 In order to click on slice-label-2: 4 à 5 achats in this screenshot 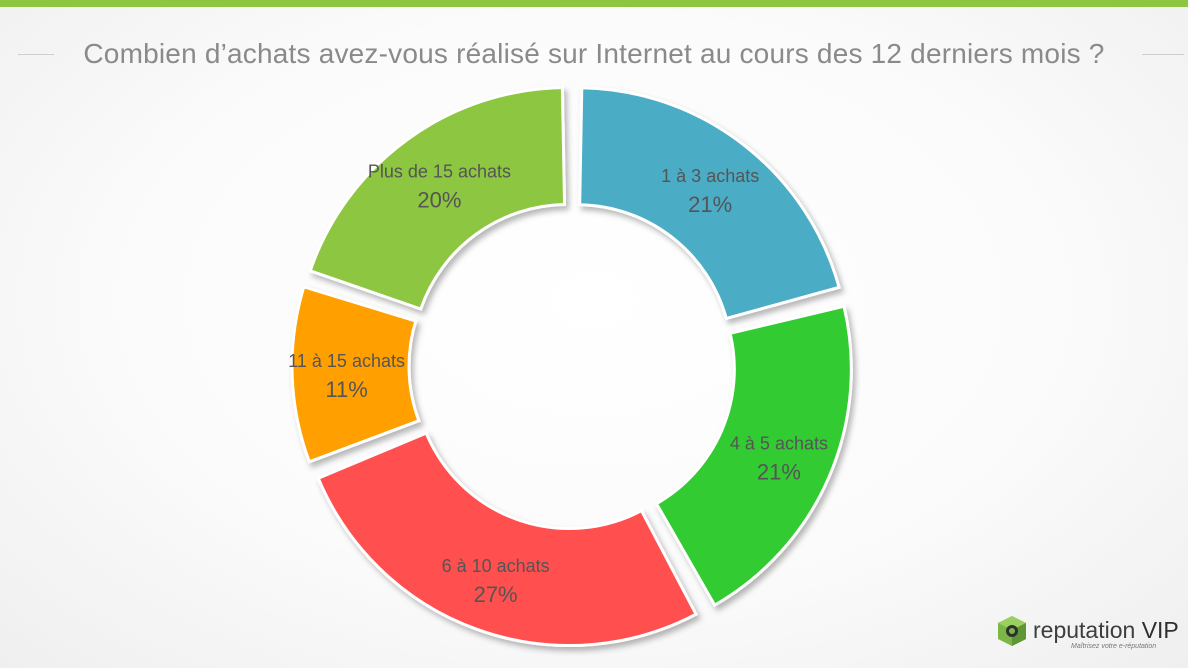, I will do `click(779, 444)`.